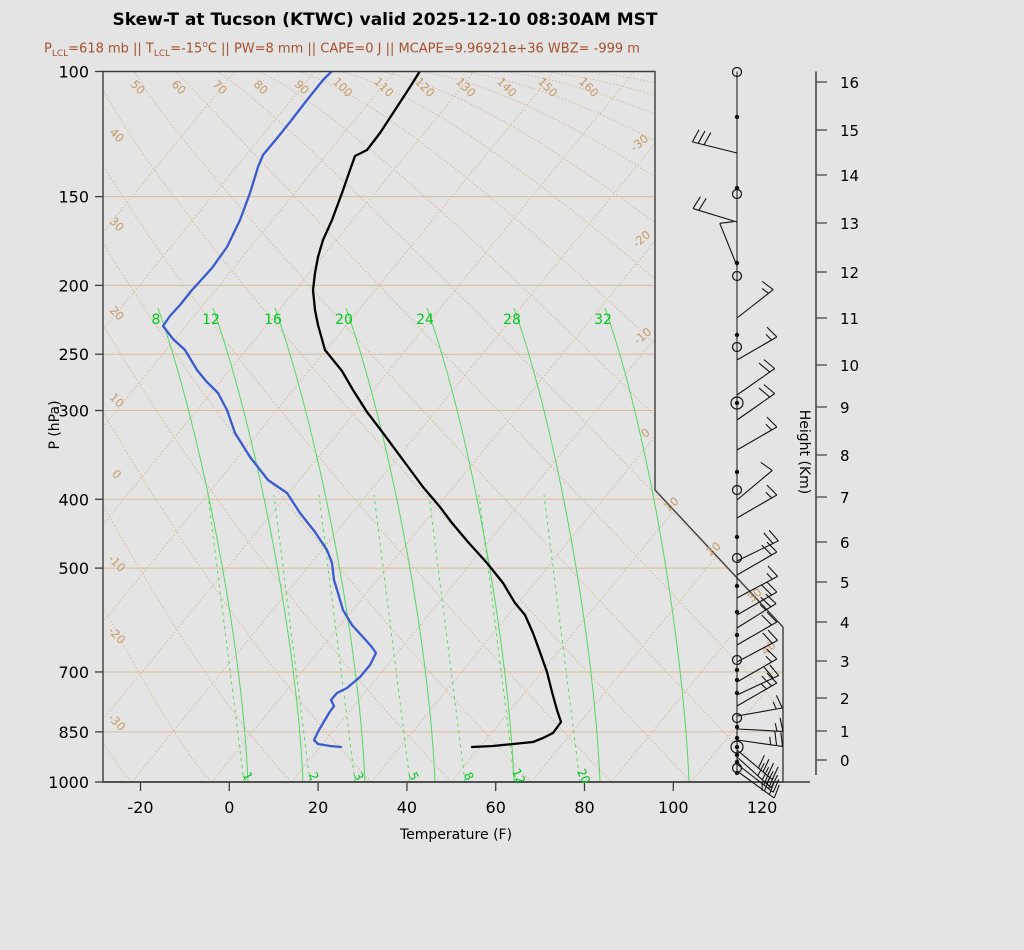  I want to click on temperature-tick-label: 60, so click(496, 807).